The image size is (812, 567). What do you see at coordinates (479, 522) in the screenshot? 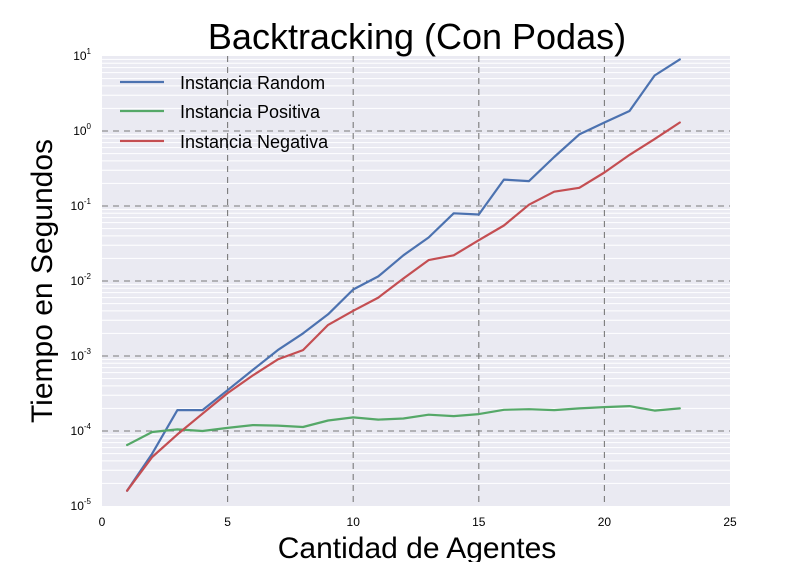
I see `x-tick-label: 15` at bounding box center [479, 522].